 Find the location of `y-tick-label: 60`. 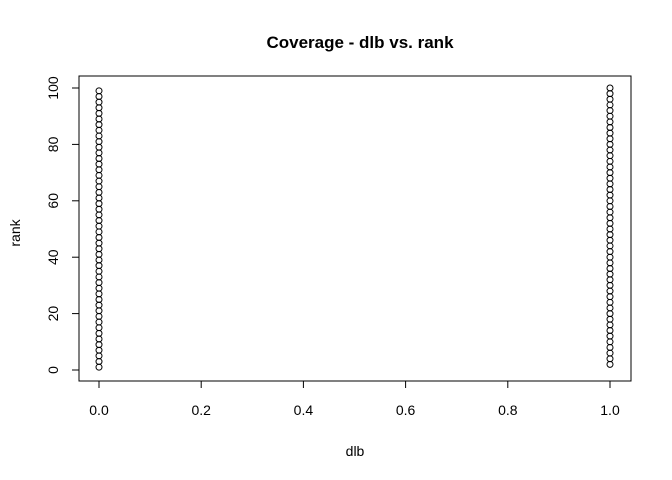

y-tick-label: 60 is located at coordinates (53, 201).